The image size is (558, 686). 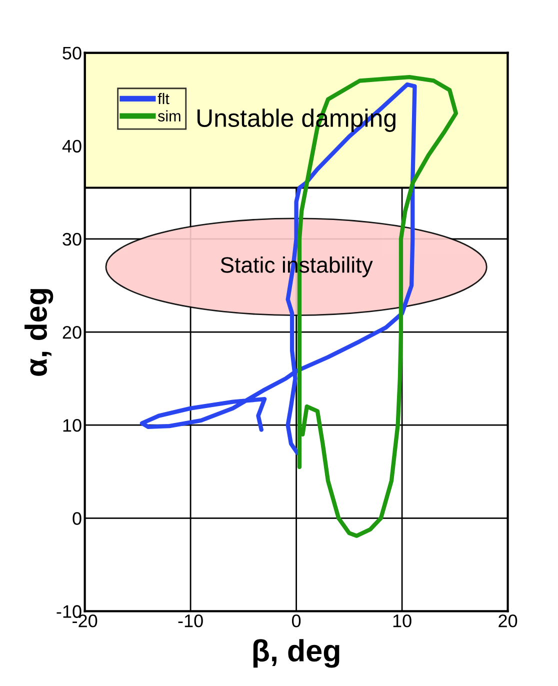 What do you see at coordinates (169, 116) in the screenshot?
I see `legend-label: sim` at bounding box center [169, 116].